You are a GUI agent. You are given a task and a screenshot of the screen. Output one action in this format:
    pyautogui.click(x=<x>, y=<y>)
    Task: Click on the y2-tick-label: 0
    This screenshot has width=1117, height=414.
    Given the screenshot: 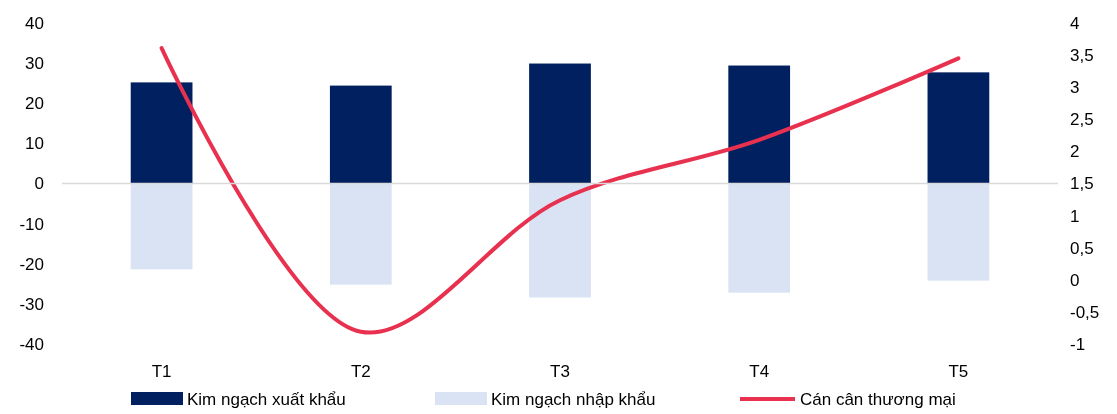 What is the action you would take?
    pyautogui.click(x=1075, y=280)
    